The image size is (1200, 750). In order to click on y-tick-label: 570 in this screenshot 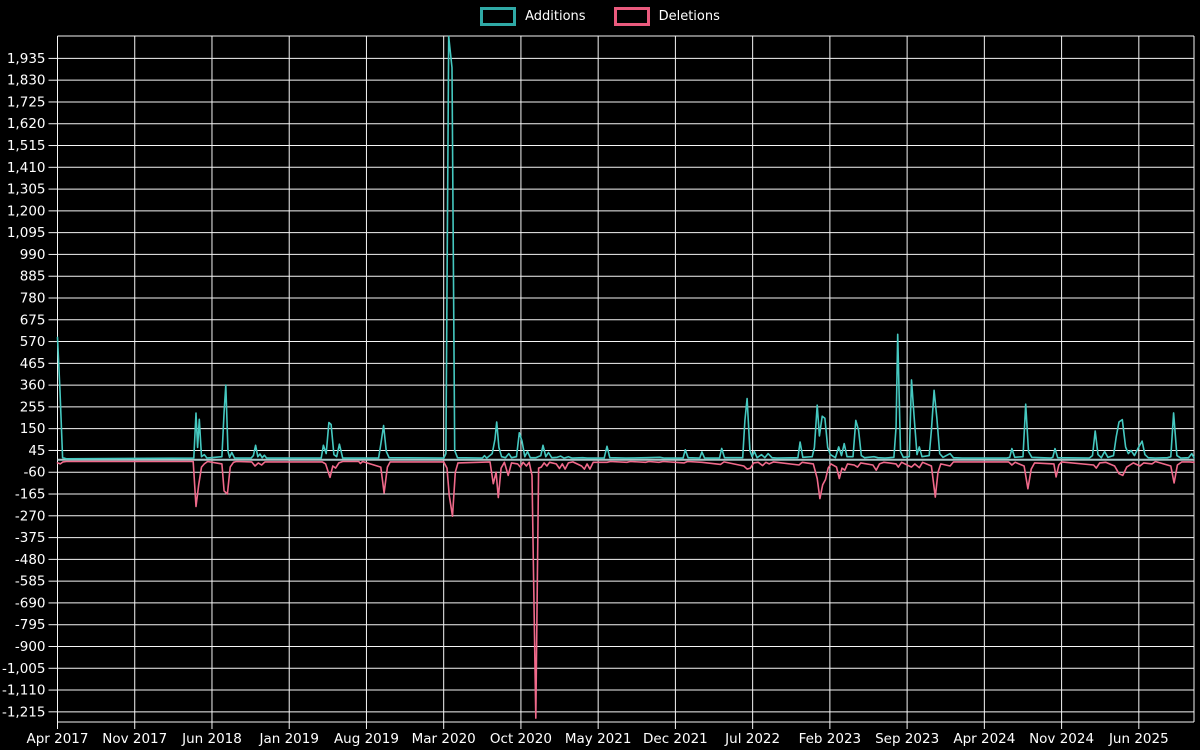, I will do `click(33, 342)`.